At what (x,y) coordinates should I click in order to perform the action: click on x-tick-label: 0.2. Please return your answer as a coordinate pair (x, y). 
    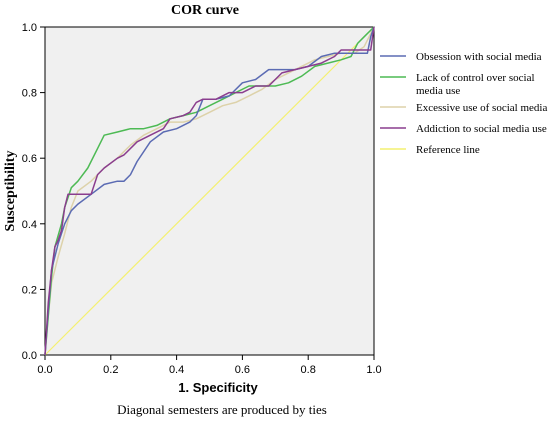
    Looking at the image, I should click on (110, 370).